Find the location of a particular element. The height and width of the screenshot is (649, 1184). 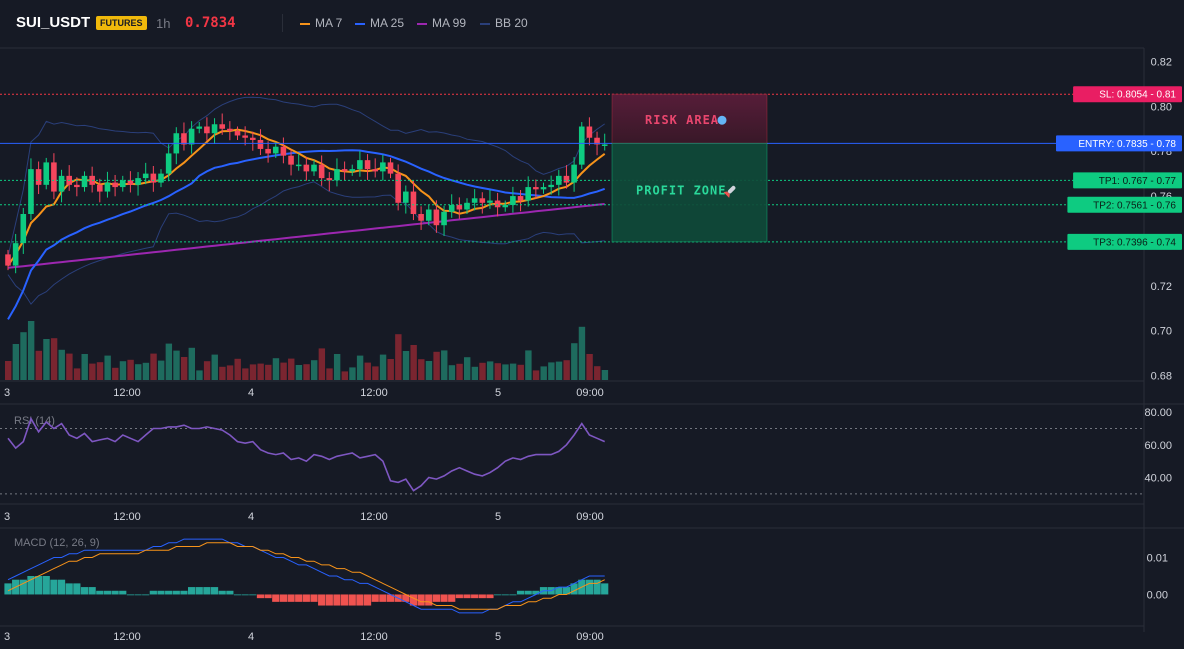

legend-ma99: MA 99 is located at coordinates (441, 23).